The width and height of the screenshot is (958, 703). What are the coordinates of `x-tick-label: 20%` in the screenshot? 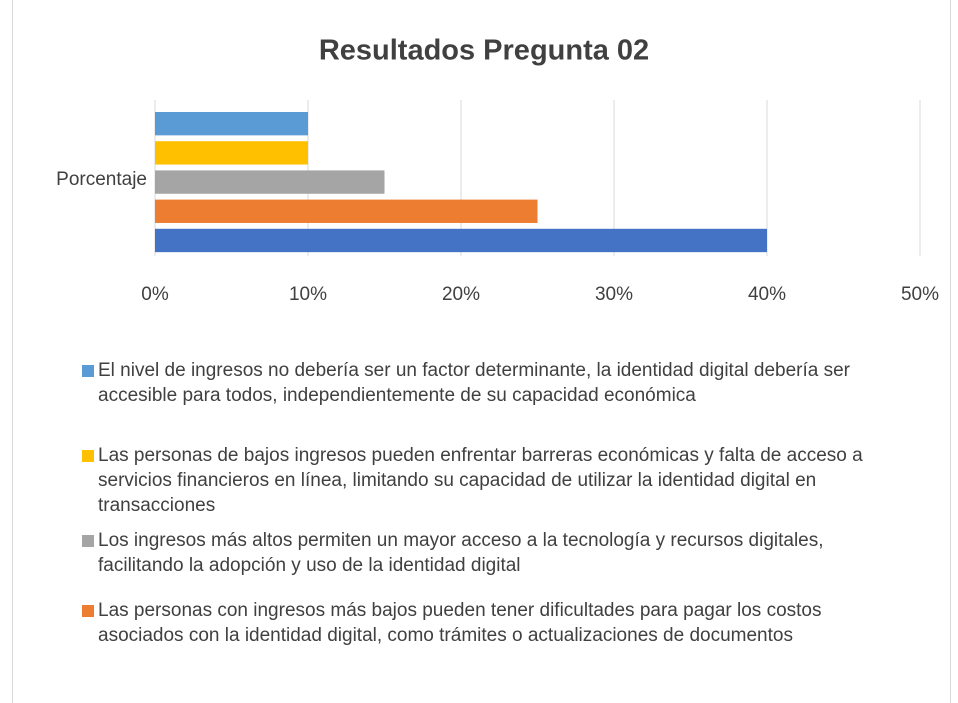 It's located at (461, 294).